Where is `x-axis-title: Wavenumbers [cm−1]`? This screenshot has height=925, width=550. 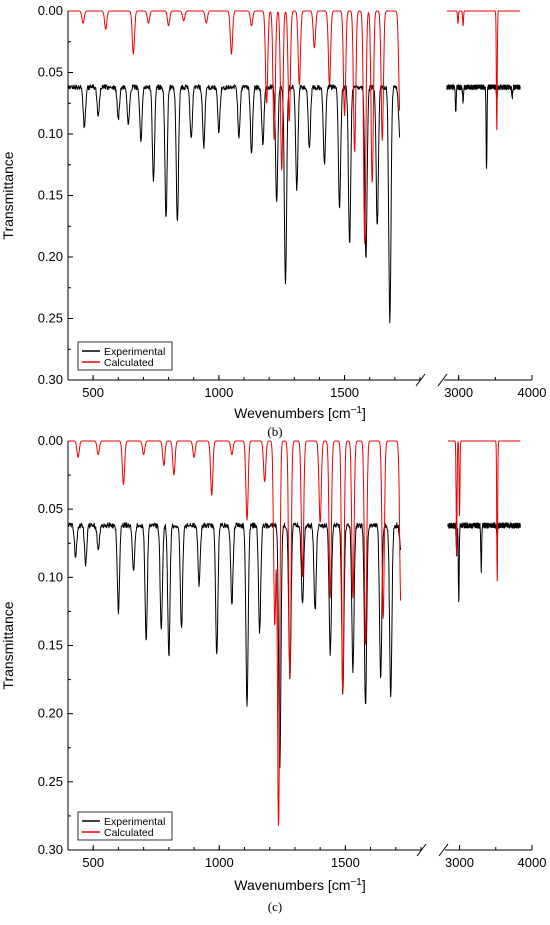 x-axis-title: Wavenumbers [cm−1] is located at coordinates (299, 885).